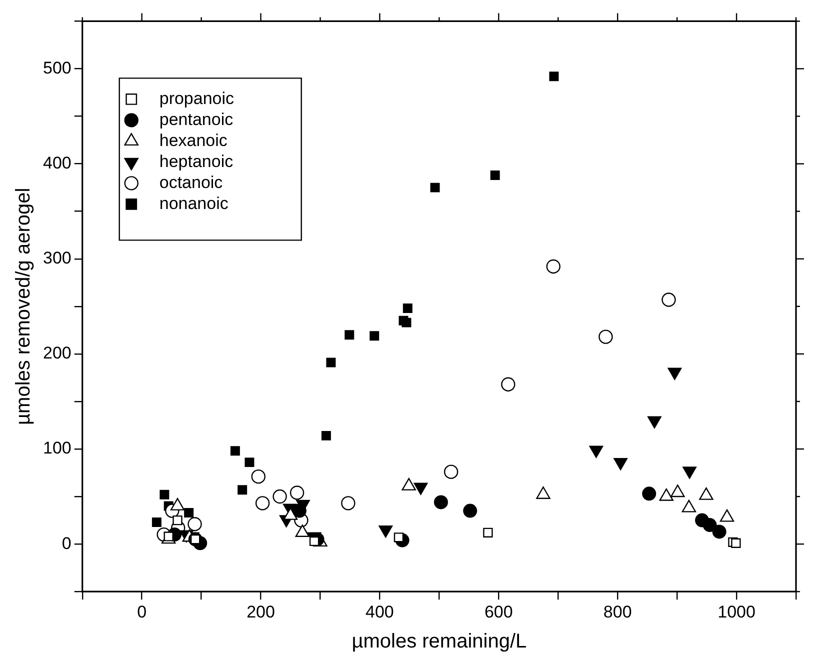  Describe the element at coordinates (196, 161) in the screenshot. I see `legend-label: heptanoic` at that location.